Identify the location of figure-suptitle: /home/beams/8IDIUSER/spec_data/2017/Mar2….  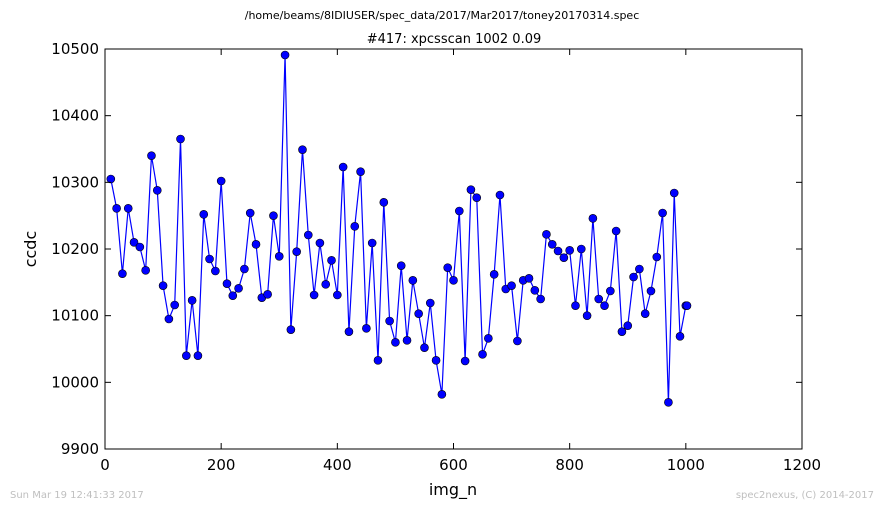
(442, 15).